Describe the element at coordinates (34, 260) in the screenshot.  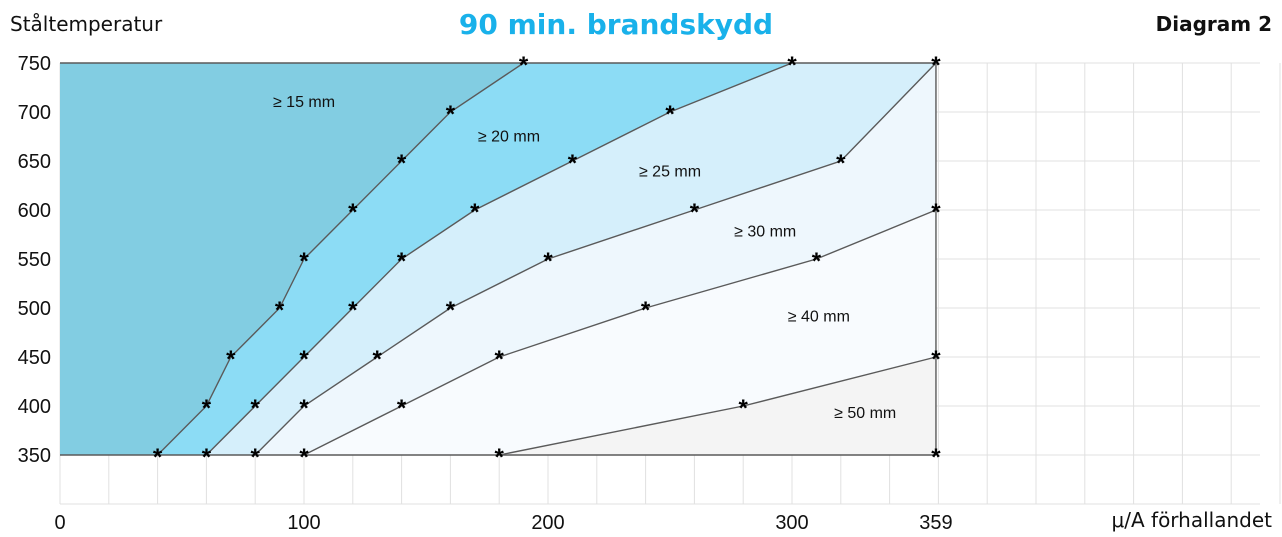
I see `y-tick-label: 550` at that location.